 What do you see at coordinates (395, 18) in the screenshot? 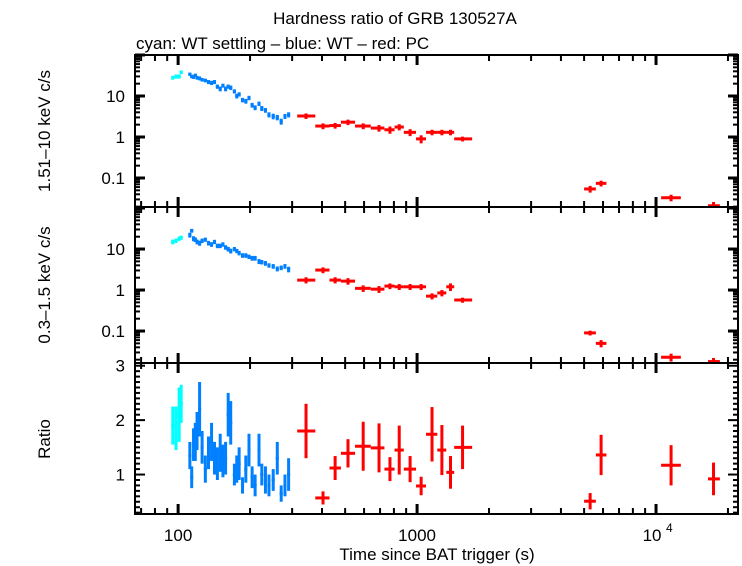
I see `chart-title: Hardness ratio of GRB 130527A` at bounding box center [395, 18].